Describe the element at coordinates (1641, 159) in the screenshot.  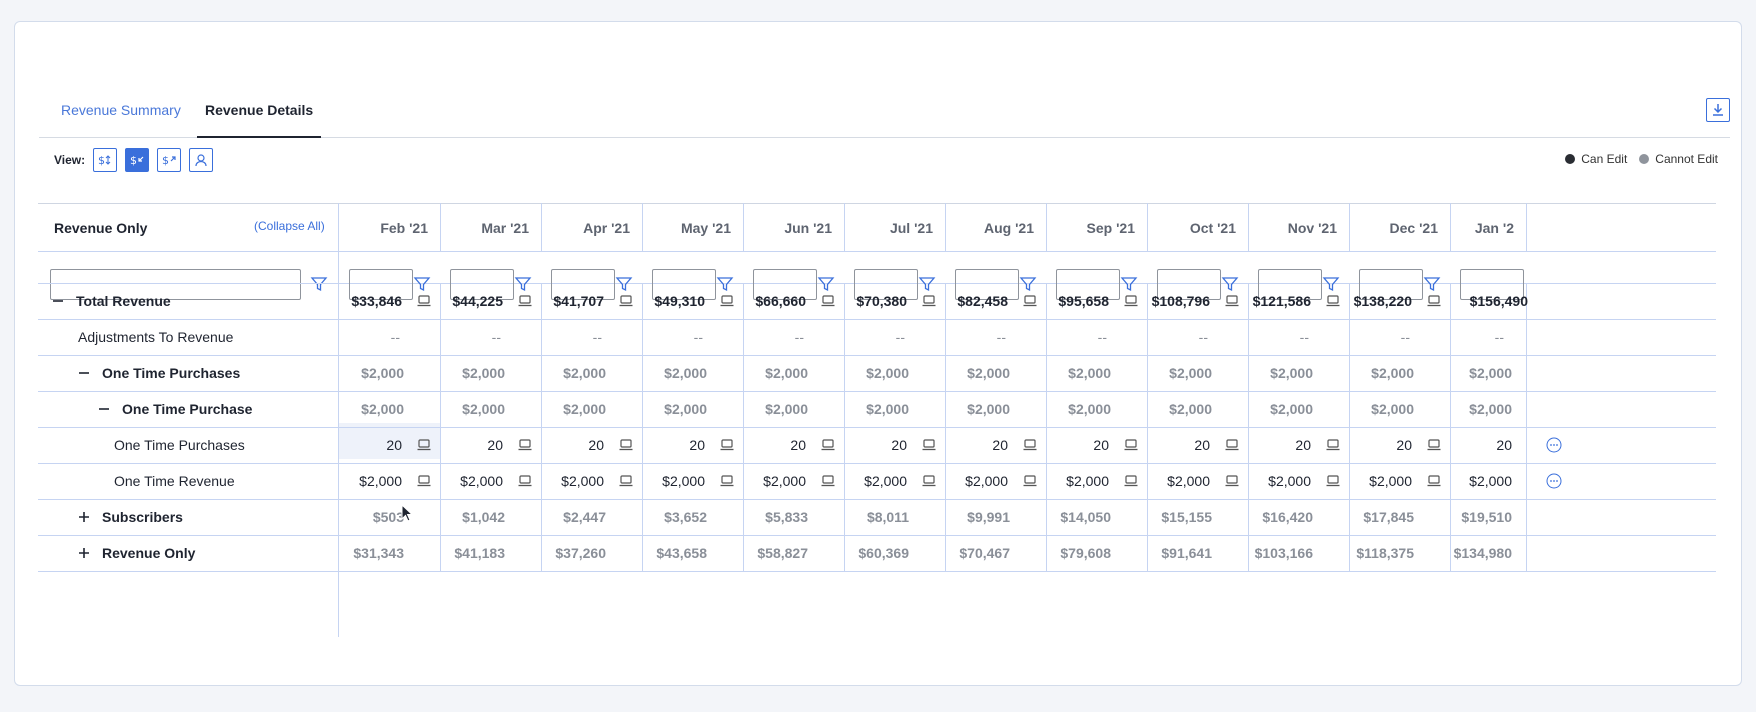
I see `edit-legend: Can Edit Cannot Edit` at that location.